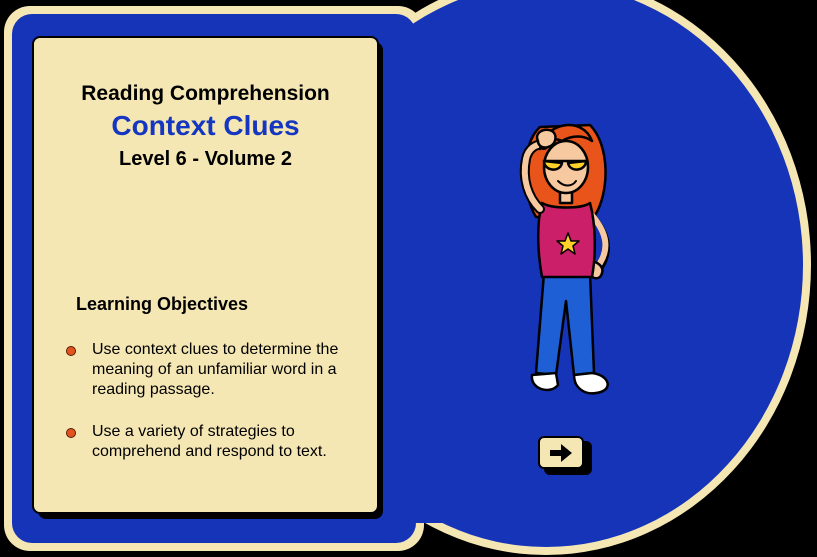  What do you see at coordinates (205, 93) in the screenshot?
I see `subject-title: Reading Comprehension` at bounding box center [205, 93].